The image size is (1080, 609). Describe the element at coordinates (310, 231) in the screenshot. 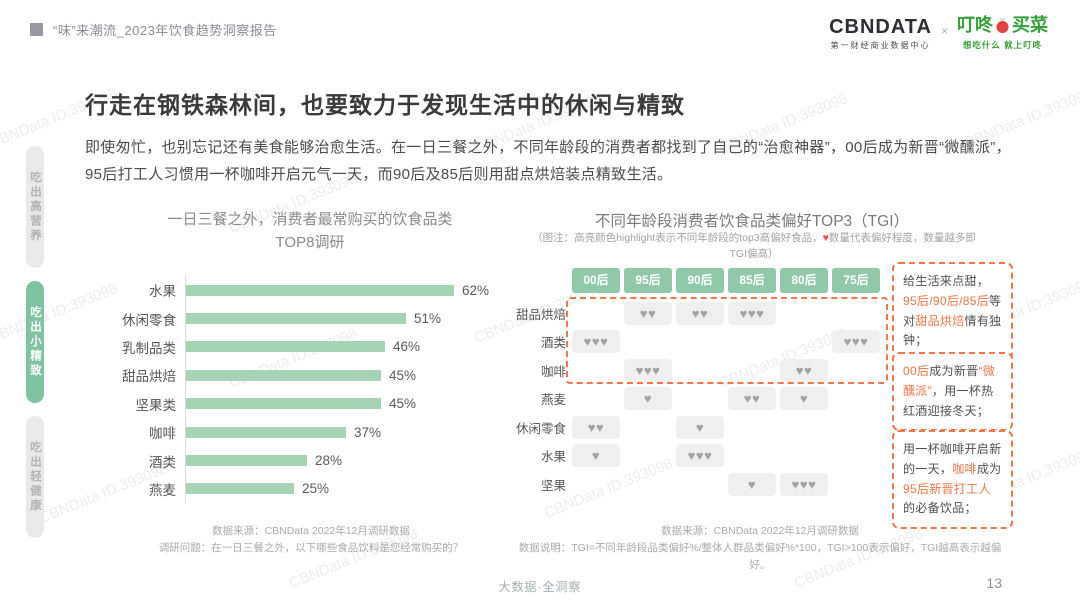

I see `bar-chart-title: 一日三餐之外，消费者最常购买的饮食品类 TOP8调研` at that location.